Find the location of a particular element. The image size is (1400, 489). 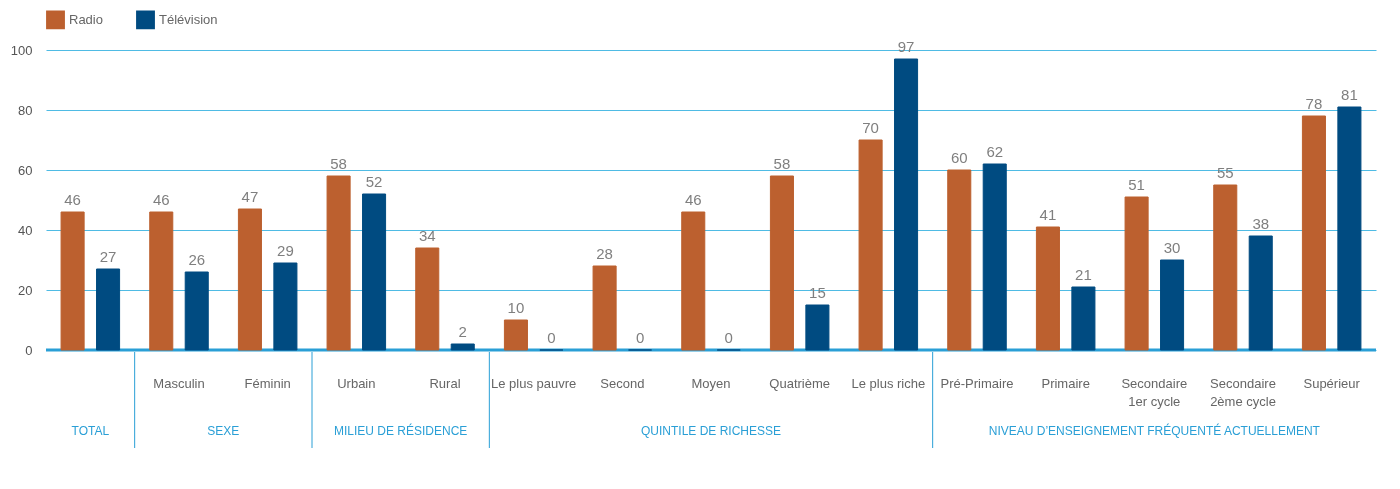

text: SEXE is located at coordinates (223, 431).